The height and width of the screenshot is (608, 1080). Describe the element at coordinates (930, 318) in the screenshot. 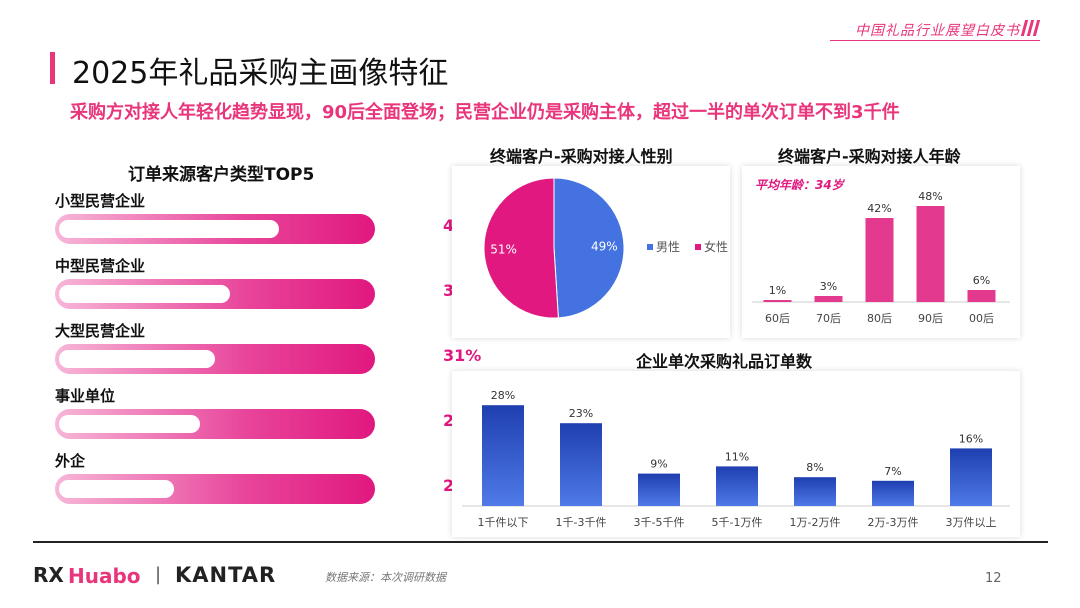

I see `age-category-label: 90后` at that location.